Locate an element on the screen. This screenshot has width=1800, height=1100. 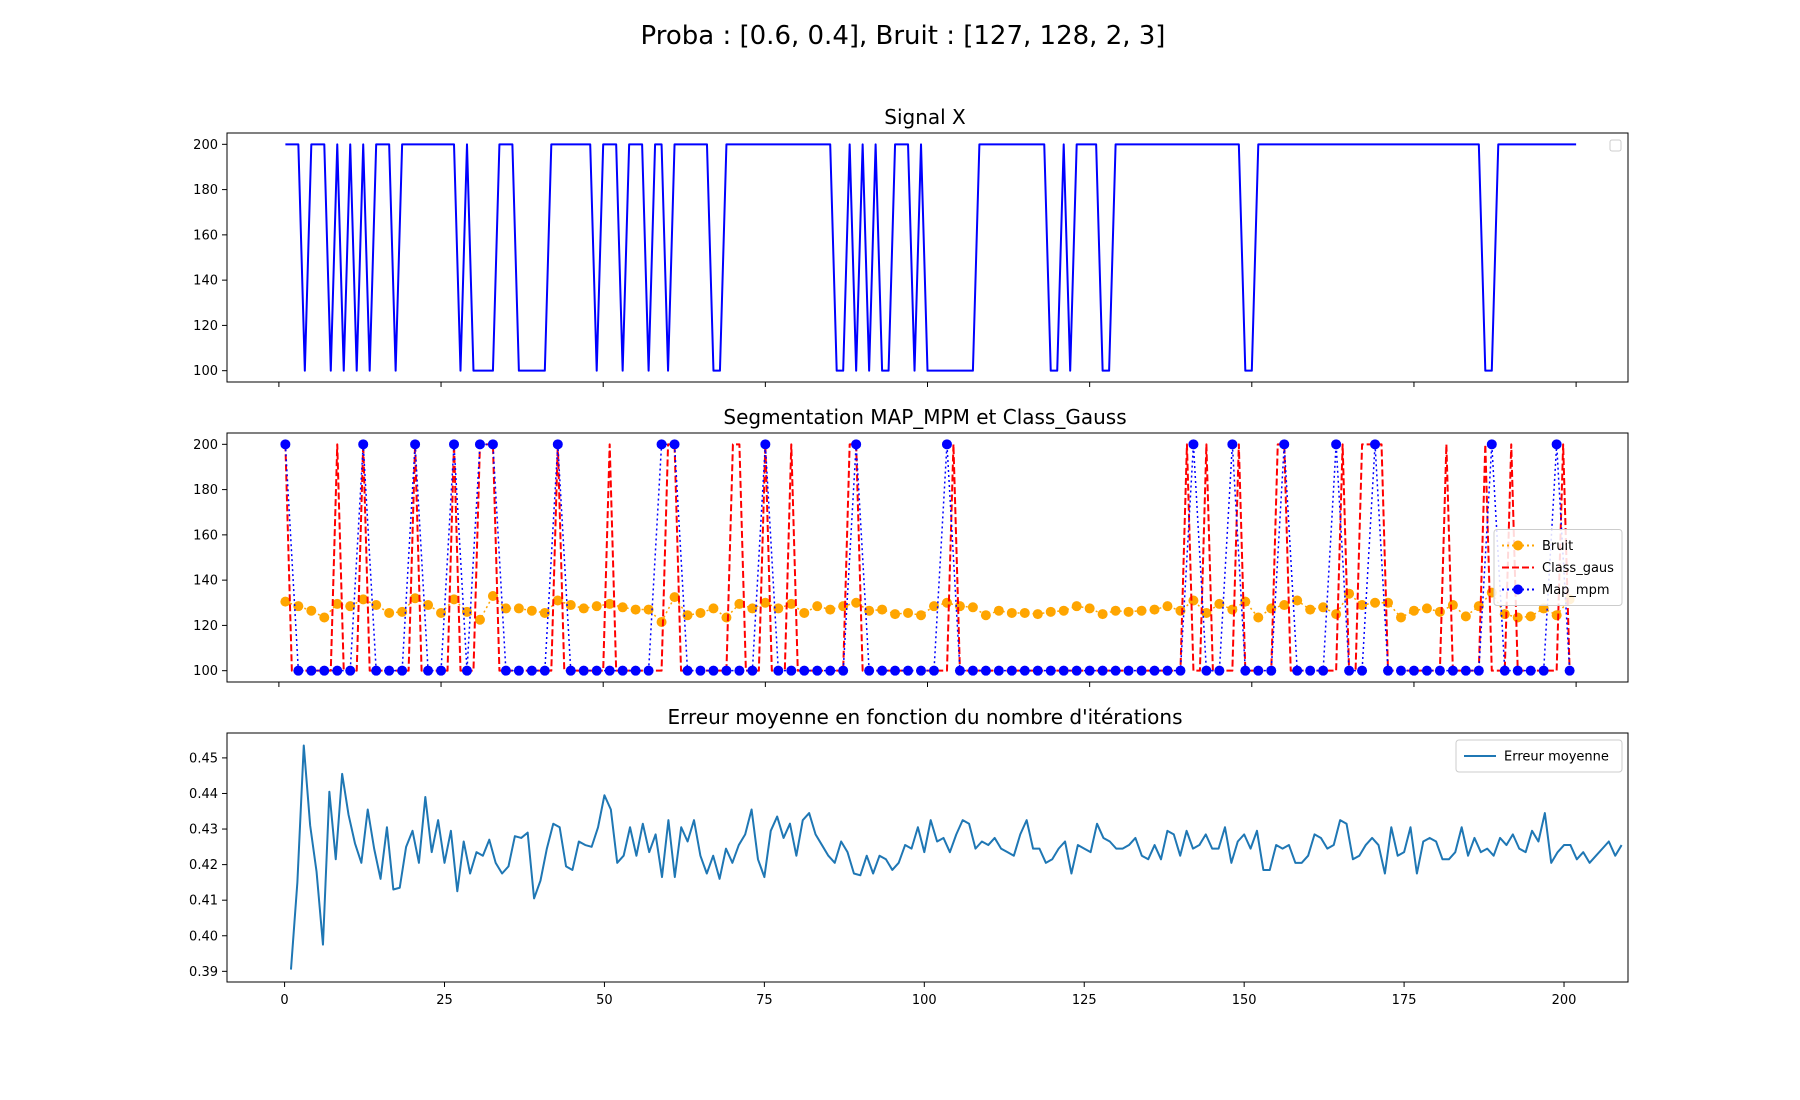
signal-line is located at coordinates (931, 257).